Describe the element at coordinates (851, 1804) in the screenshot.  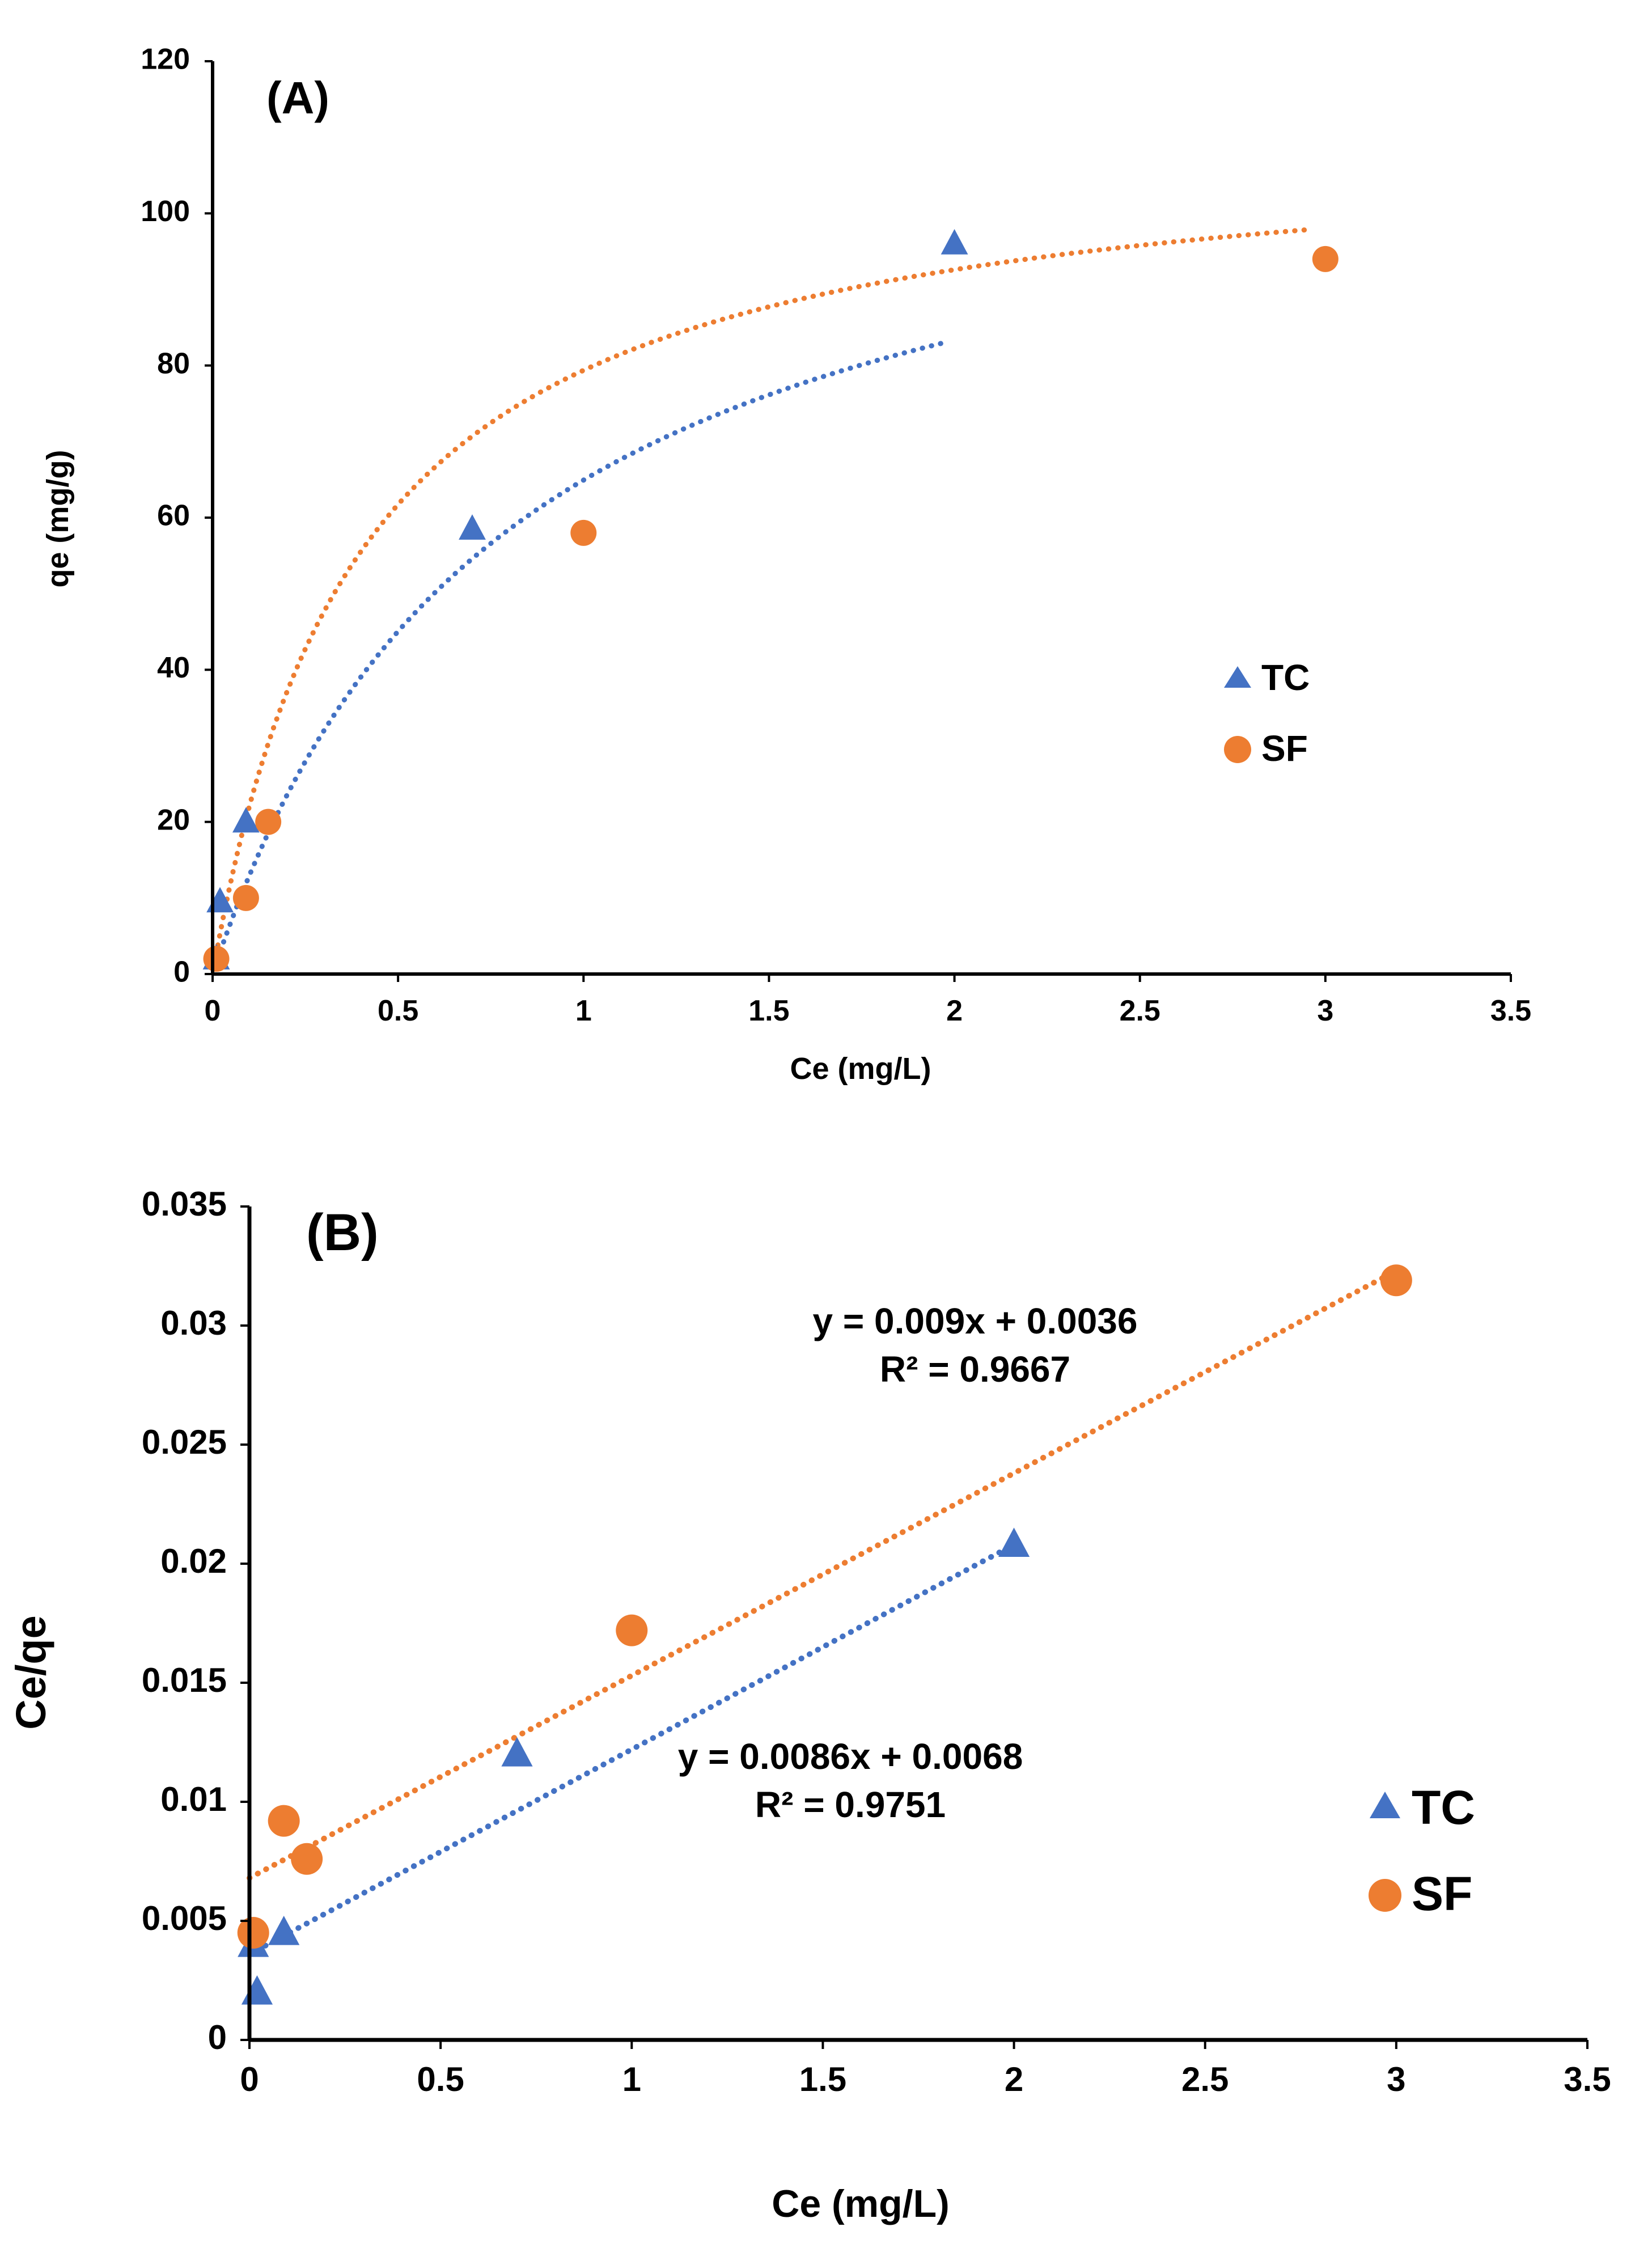
I see `r-squared-text: R² = 0.9751` at that location.